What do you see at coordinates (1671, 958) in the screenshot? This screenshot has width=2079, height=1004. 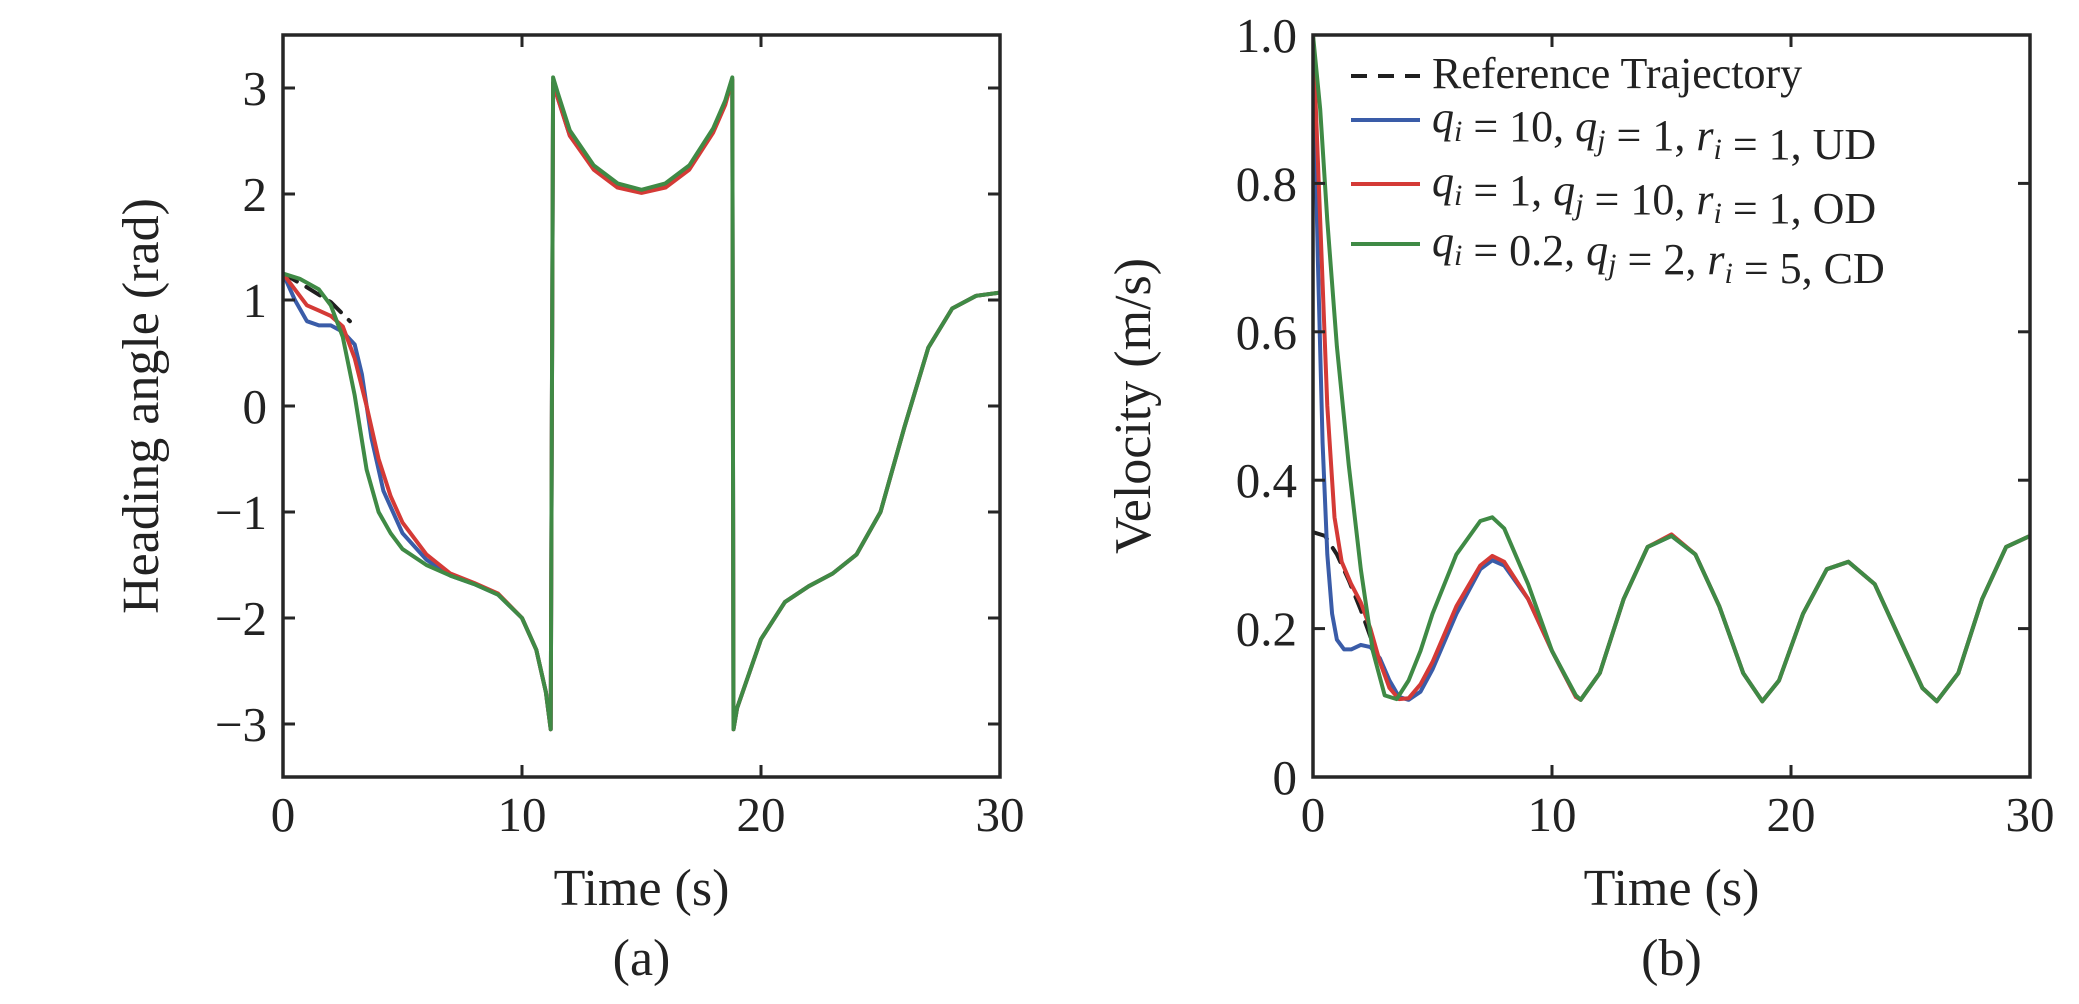 I see `panel-label: (b)` at bounding box center [1671, 958].